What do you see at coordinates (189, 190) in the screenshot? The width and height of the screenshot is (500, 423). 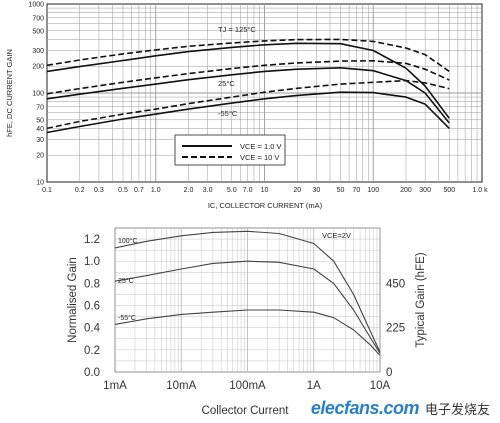 I see `top-x-tick-label: 2.0` at bounding box center [189, 190].